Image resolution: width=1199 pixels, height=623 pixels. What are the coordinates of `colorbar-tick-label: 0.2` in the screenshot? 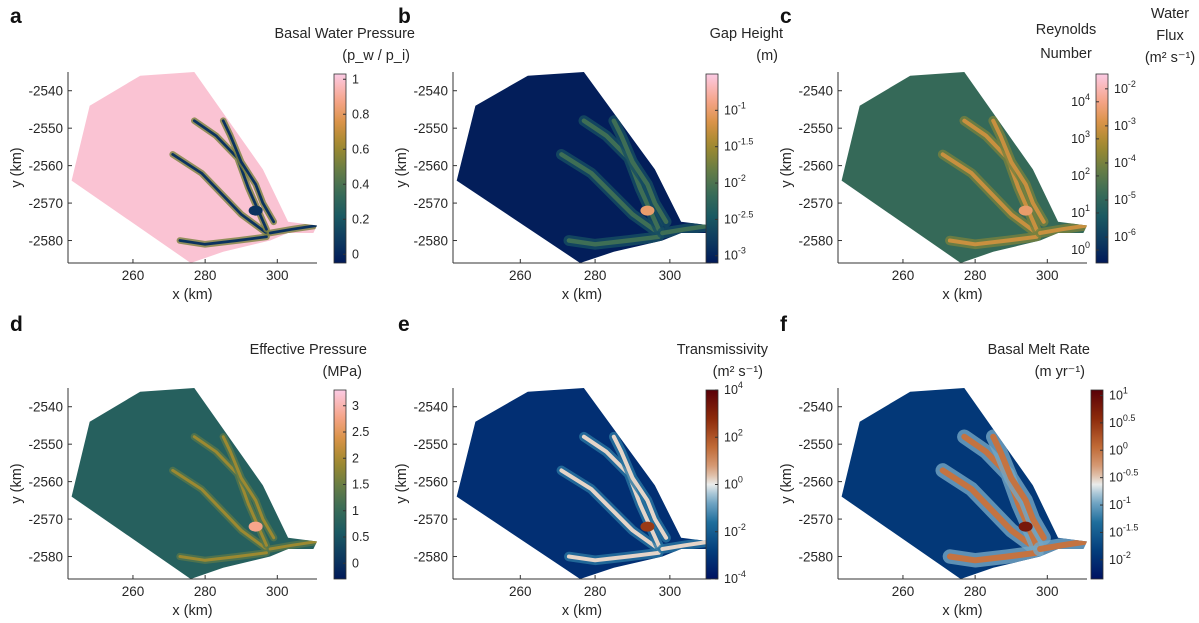 It's located at (360, 219).